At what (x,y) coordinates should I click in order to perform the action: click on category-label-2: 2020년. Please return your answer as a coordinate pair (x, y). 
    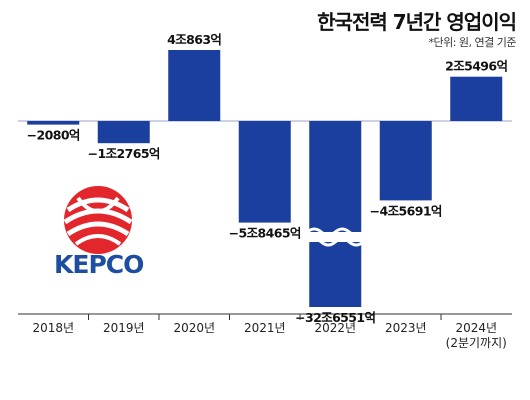
    Looking at the image, I should click on (194, 328).